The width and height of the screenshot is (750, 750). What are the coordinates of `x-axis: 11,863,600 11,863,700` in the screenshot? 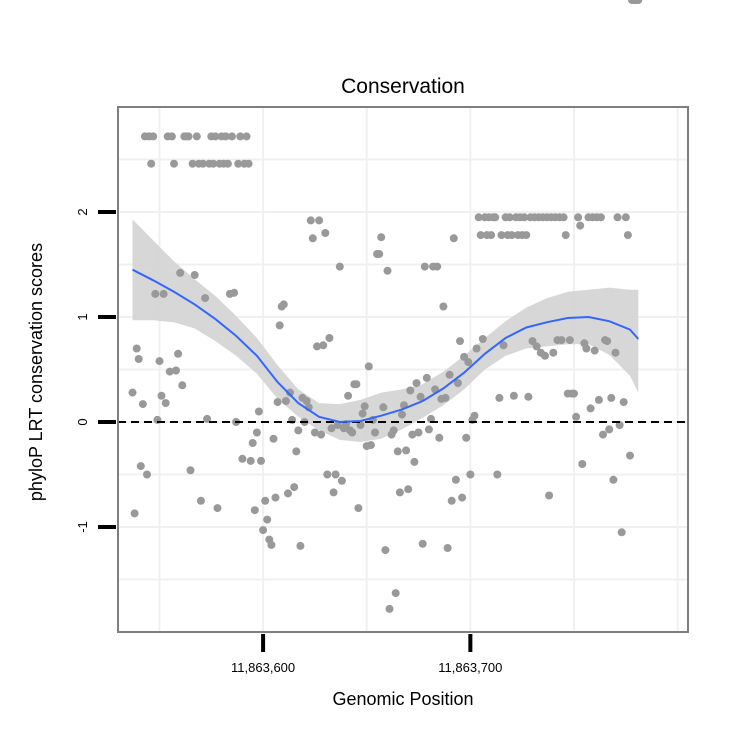 It's located at (366, 654).